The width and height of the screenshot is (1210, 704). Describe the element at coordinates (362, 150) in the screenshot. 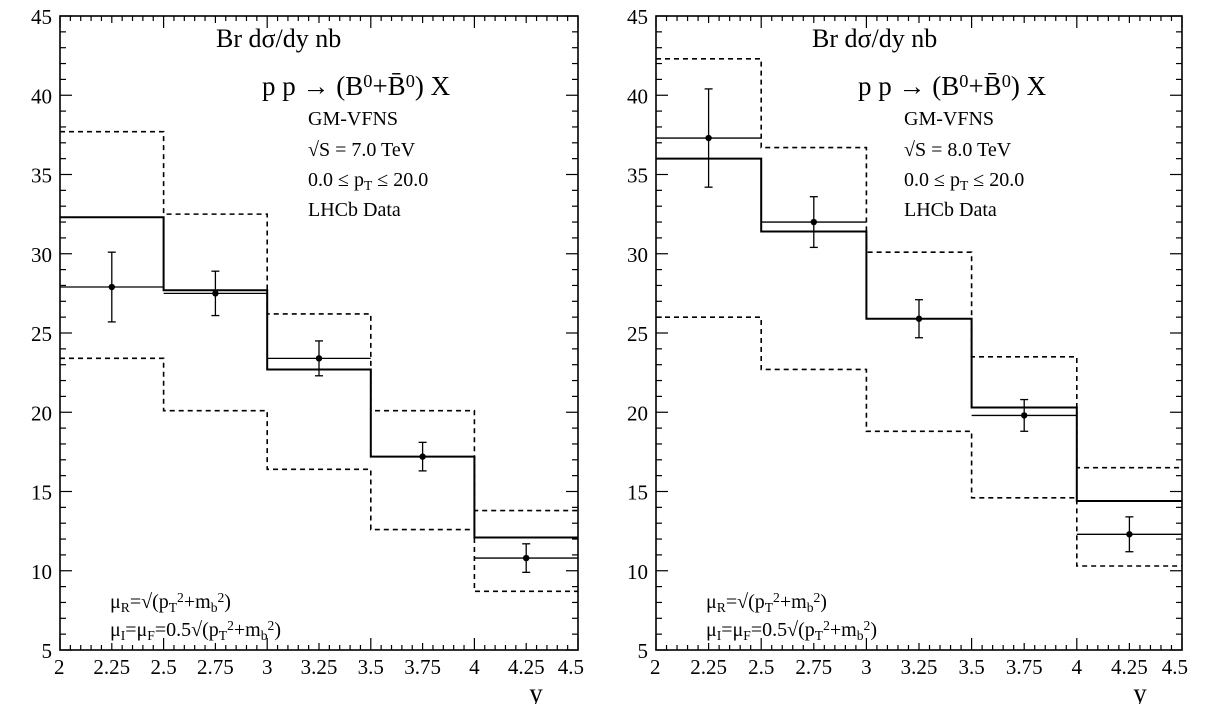

I see `annotation-energy: √S = 7.0 TeV` at that location.